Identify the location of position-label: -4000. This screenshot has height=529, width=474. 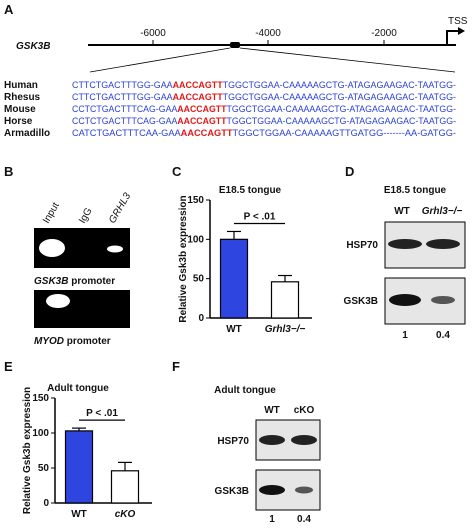
(268, 33).